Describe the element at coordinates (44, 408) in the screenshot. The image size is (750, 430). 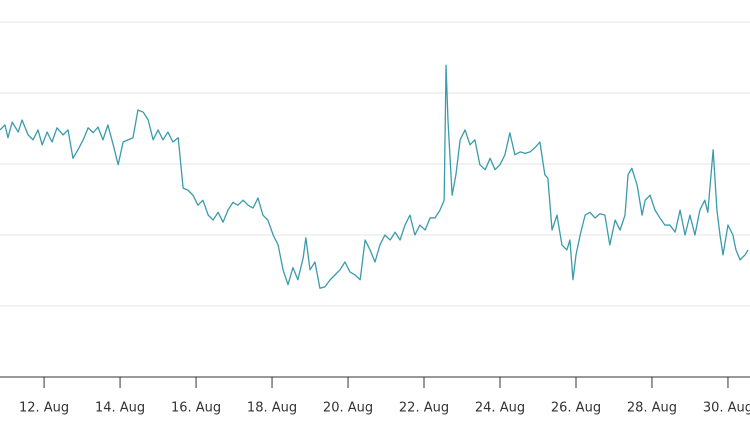
I see `x-tick-label: 12. Aug` at that location.